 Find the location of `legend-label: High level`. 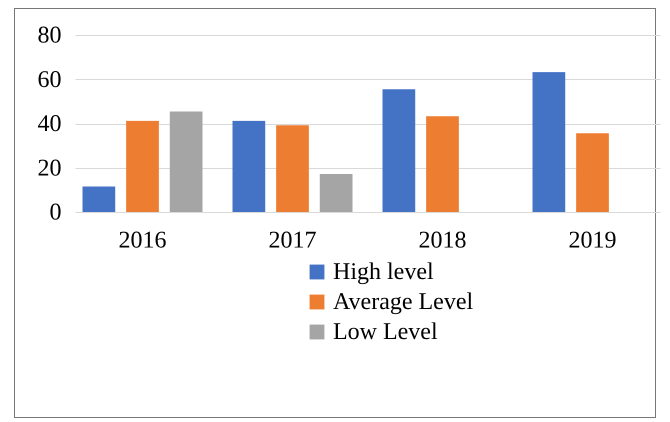

legend-label: High level is located at coordinates (383, 272).